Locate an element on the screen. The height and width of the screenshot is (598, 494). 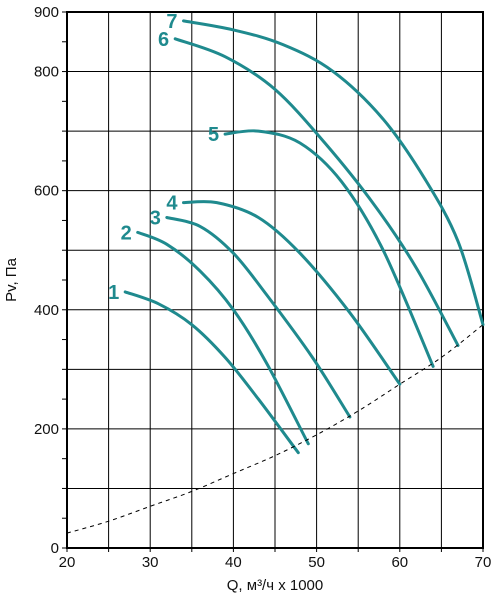
series-label-5: 5 is located at coordinates (213, 135).